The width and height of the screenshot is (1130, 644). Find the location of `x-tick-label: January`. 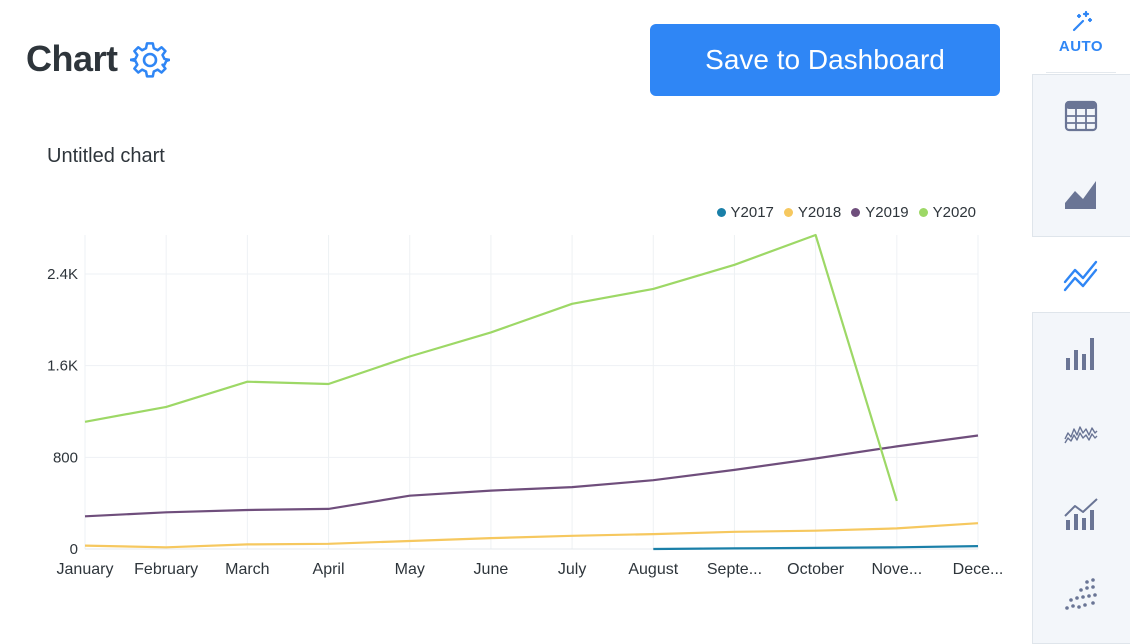

x-tick-label: January is located at coordinates (85, 569).